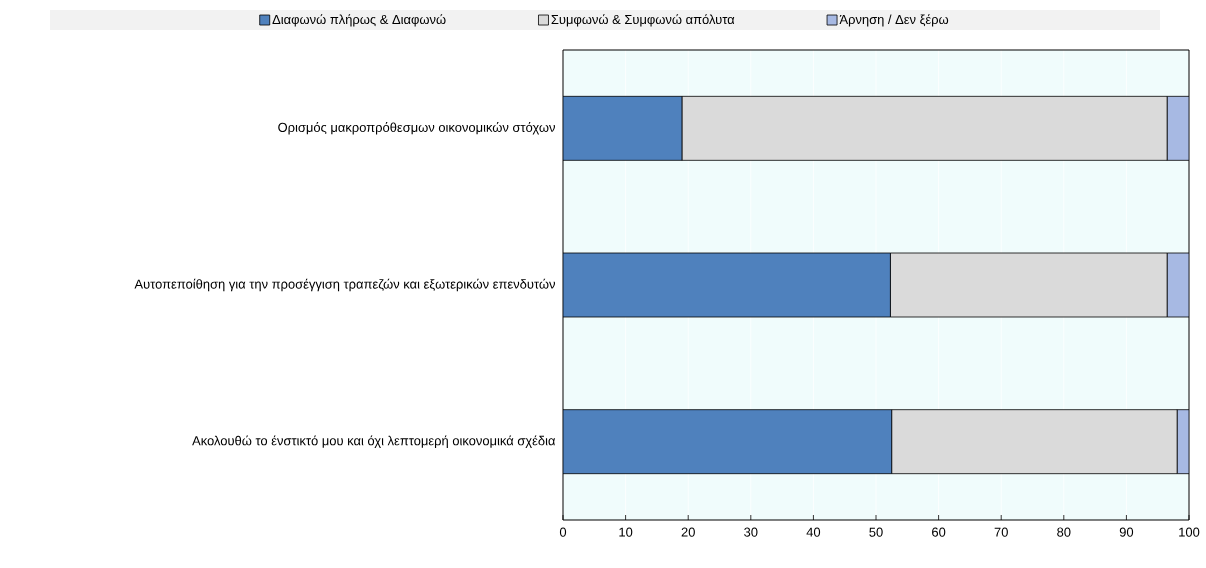 The image size is (1206, 568). What do you see at coordinates (751, 532) in the screenshot?
I see `x-tick-label: 30` at bounding box center [751, 532].